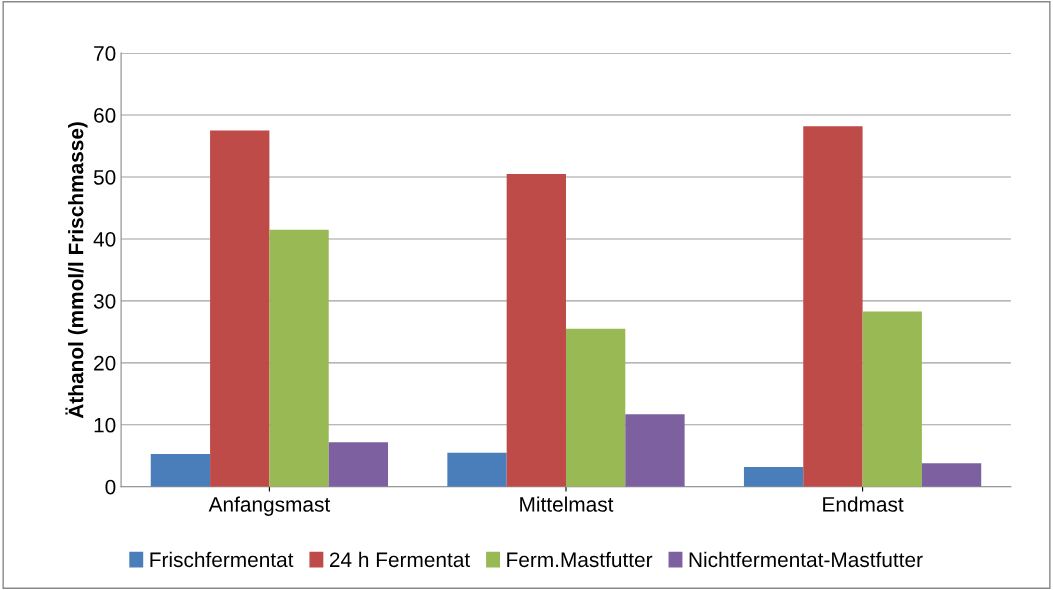 The width and height of the screenshot is (1053, 590). What do you see at coordinates (105, 363) in the screenshot?
I see `y-tick-label: 20` at bounding box center [105, 363].